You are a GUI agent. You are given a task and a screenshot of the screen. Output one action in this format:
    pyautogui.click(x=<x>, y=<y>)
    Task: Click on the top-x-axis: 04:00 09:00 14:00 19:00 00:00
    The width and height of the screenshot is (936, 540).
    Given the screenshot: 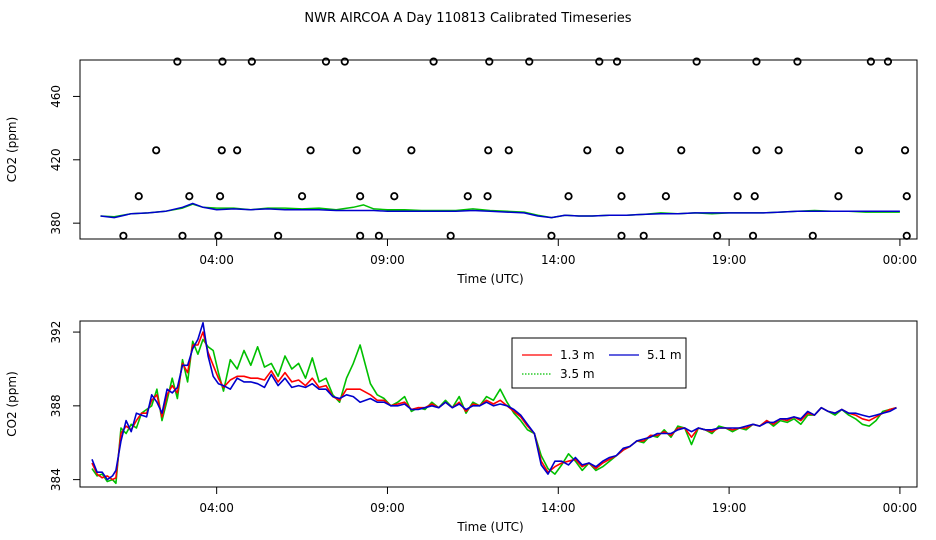 What is the action you would take?
    pyautogui.click(x=558, y=253)
    